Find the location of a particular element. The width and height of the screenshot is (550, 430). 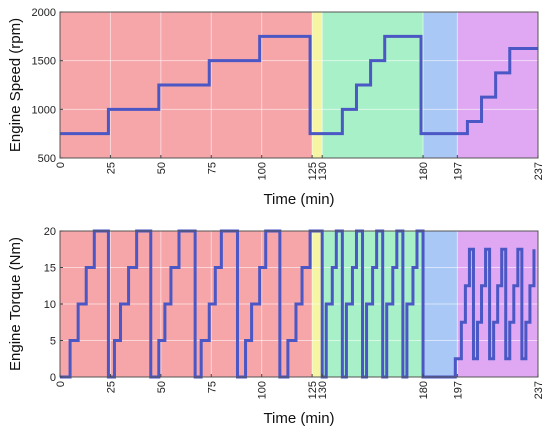

engine-speed-x-tick-label-6: 130 is located at coordinates (323, 171).